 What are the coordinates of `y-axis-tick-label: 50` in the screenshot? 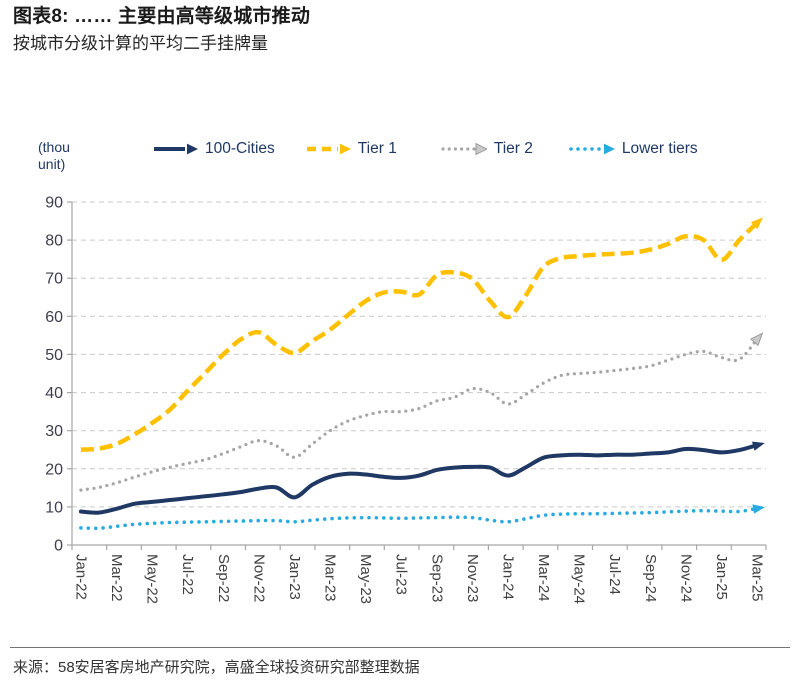 It's located at (54, 355).